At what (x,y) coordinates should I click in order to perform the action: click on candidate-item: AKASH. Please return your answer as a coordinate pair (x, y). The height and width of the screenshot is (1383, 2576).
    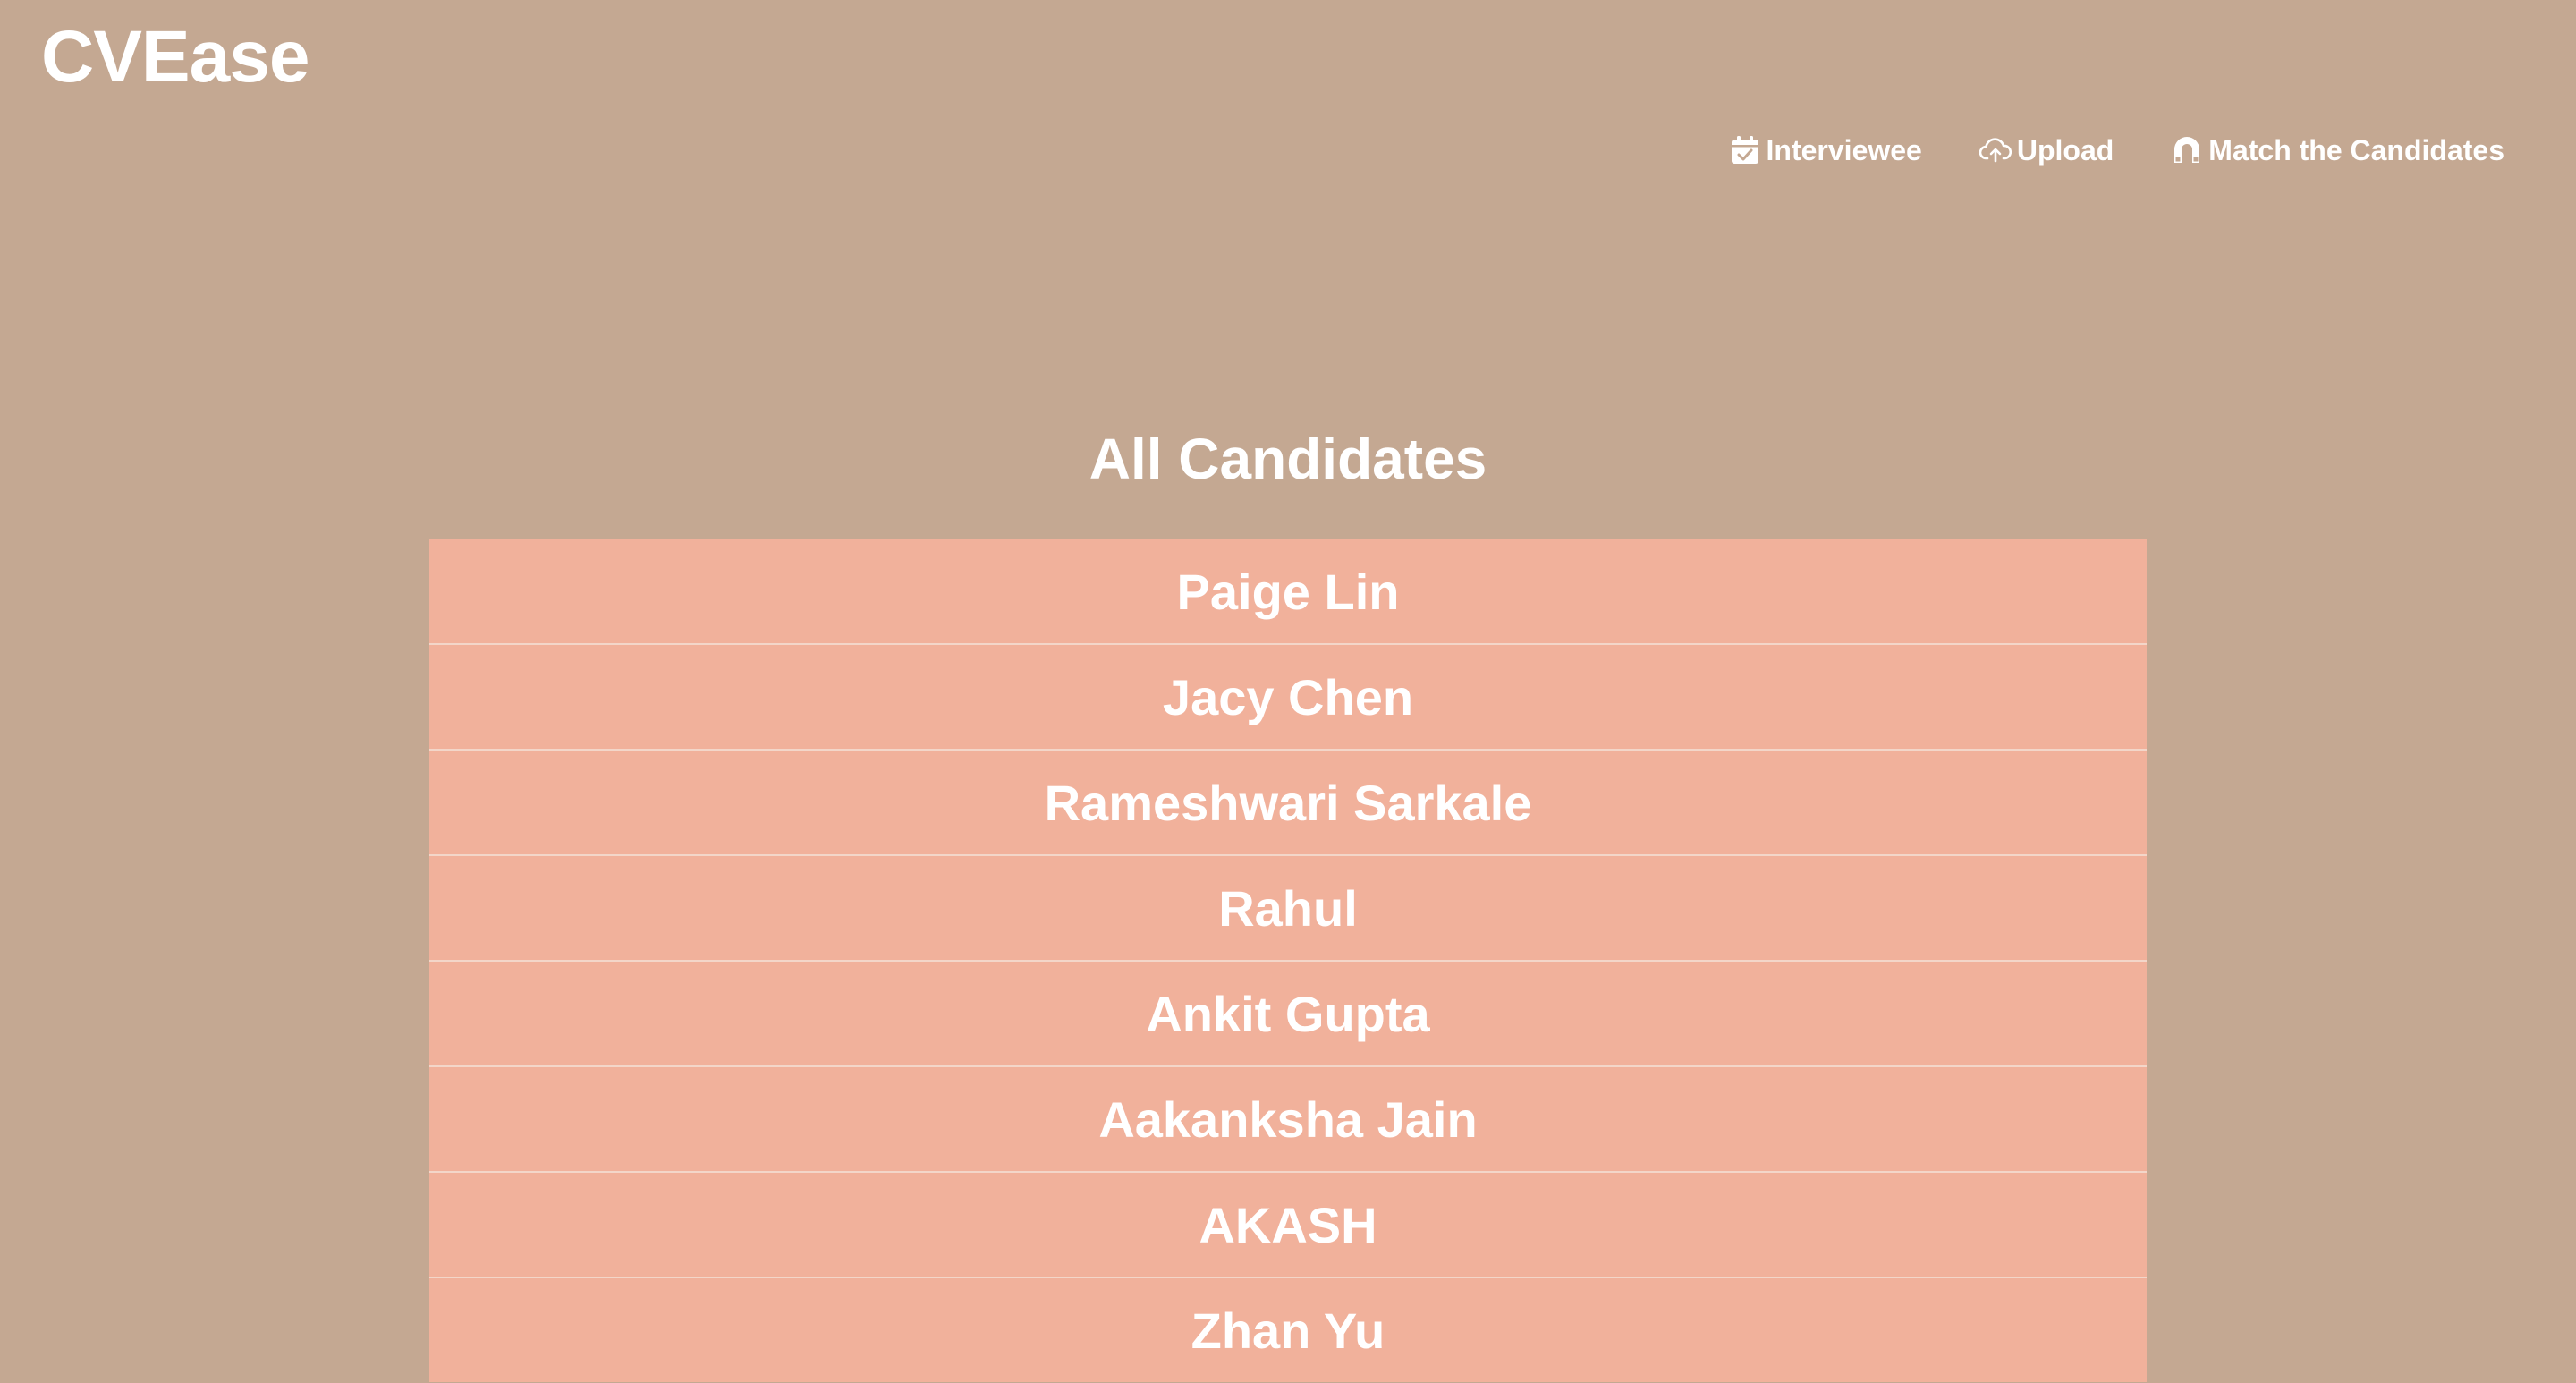
    Looking at the image, I should click on (1288, 1226).